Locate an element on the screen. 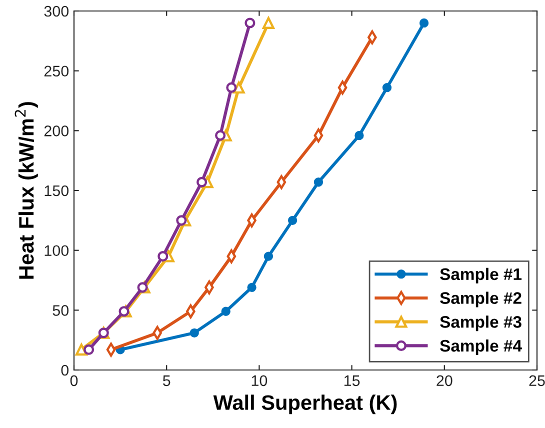  y-tick-label: 200 is located at coordinates (56, 131).